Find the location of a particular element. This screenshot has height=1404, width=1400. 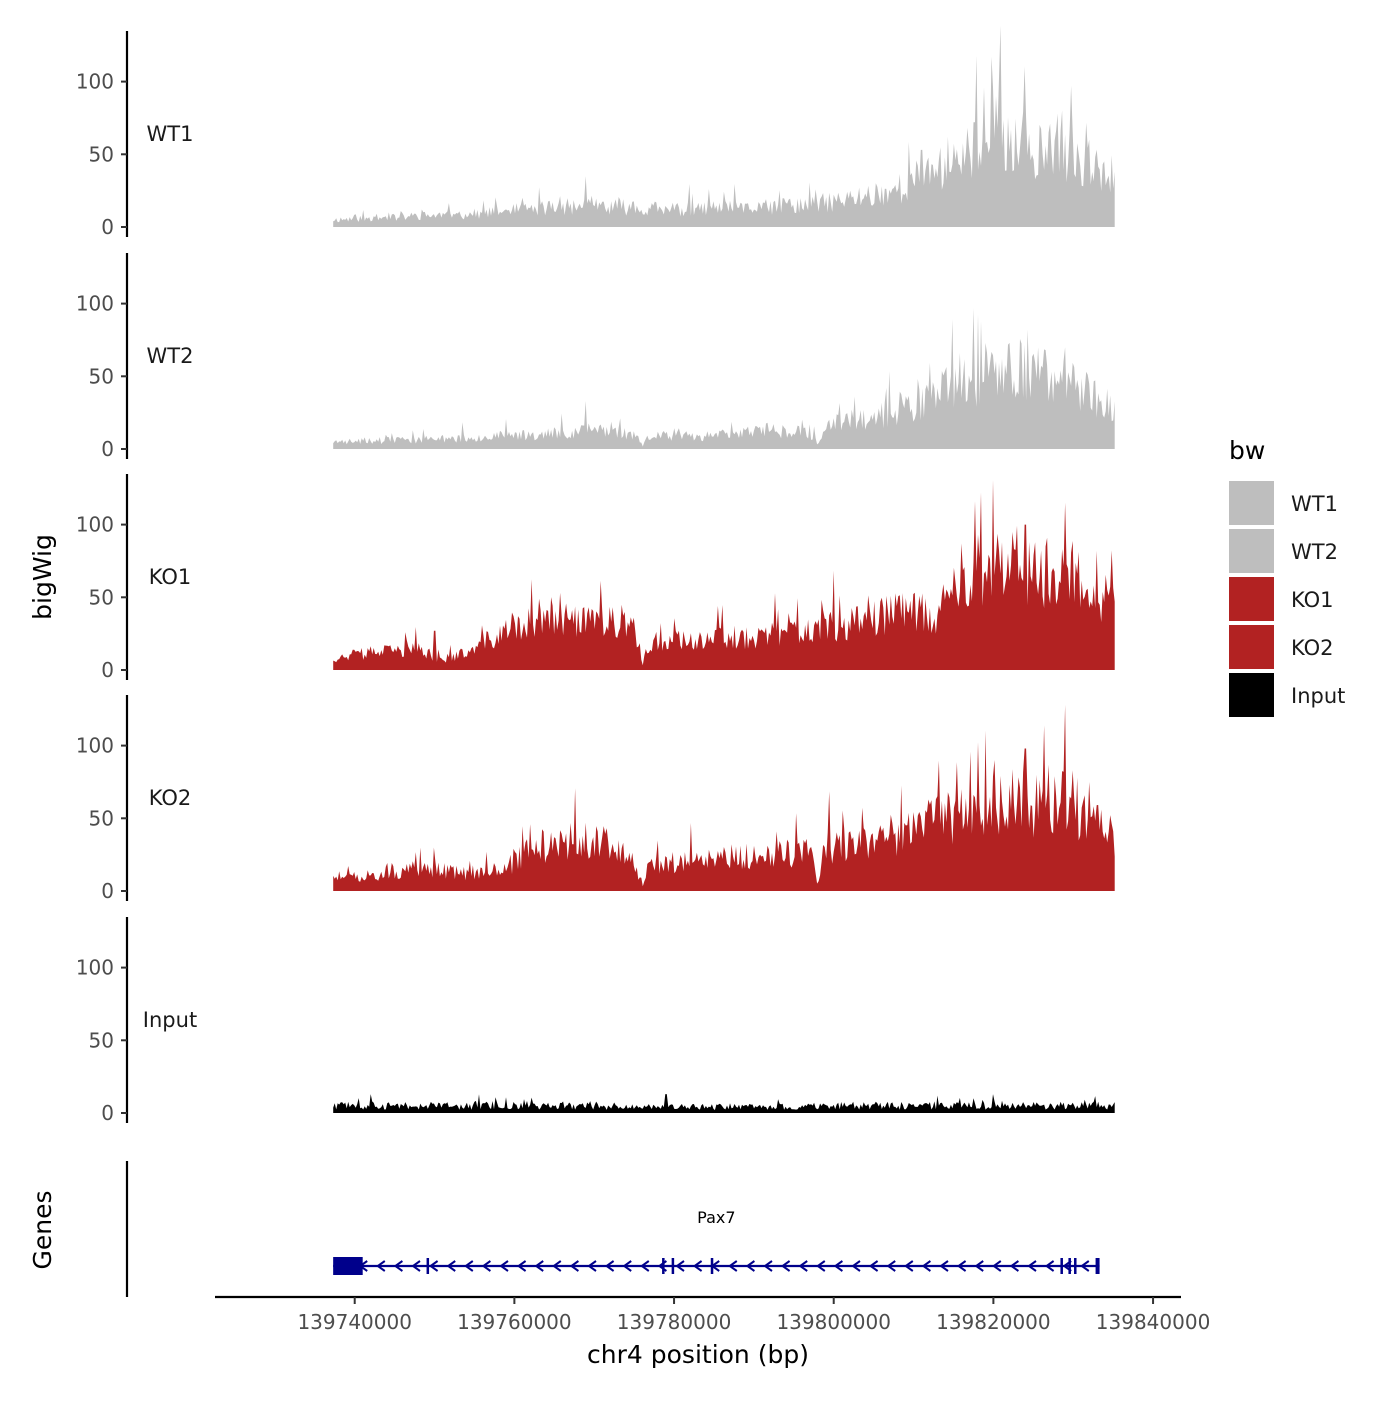

track-wt1: 0 50 100 WT1 is located at coordinates (595, 132).